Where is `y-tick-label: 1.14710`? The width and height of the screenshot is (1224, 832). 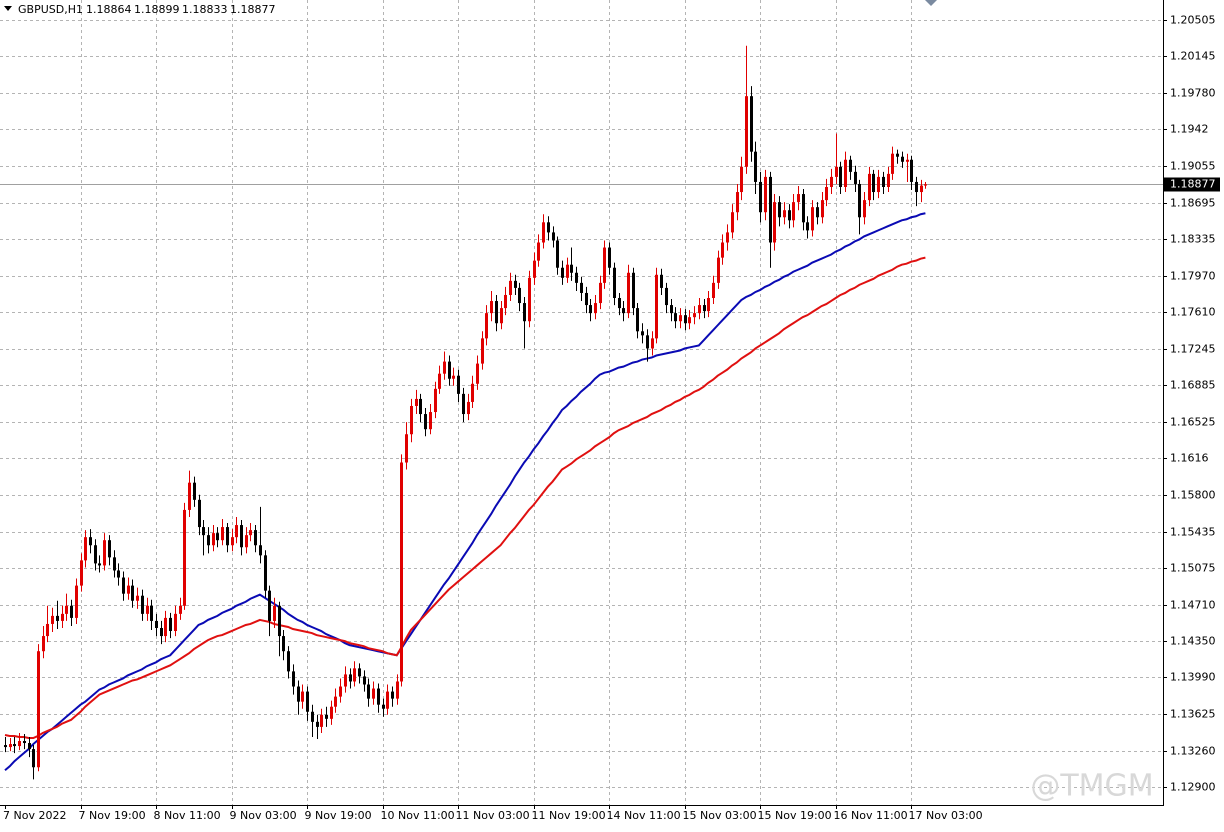 y-tick-label: 1.14710 is located at coordinates (1193, 605).